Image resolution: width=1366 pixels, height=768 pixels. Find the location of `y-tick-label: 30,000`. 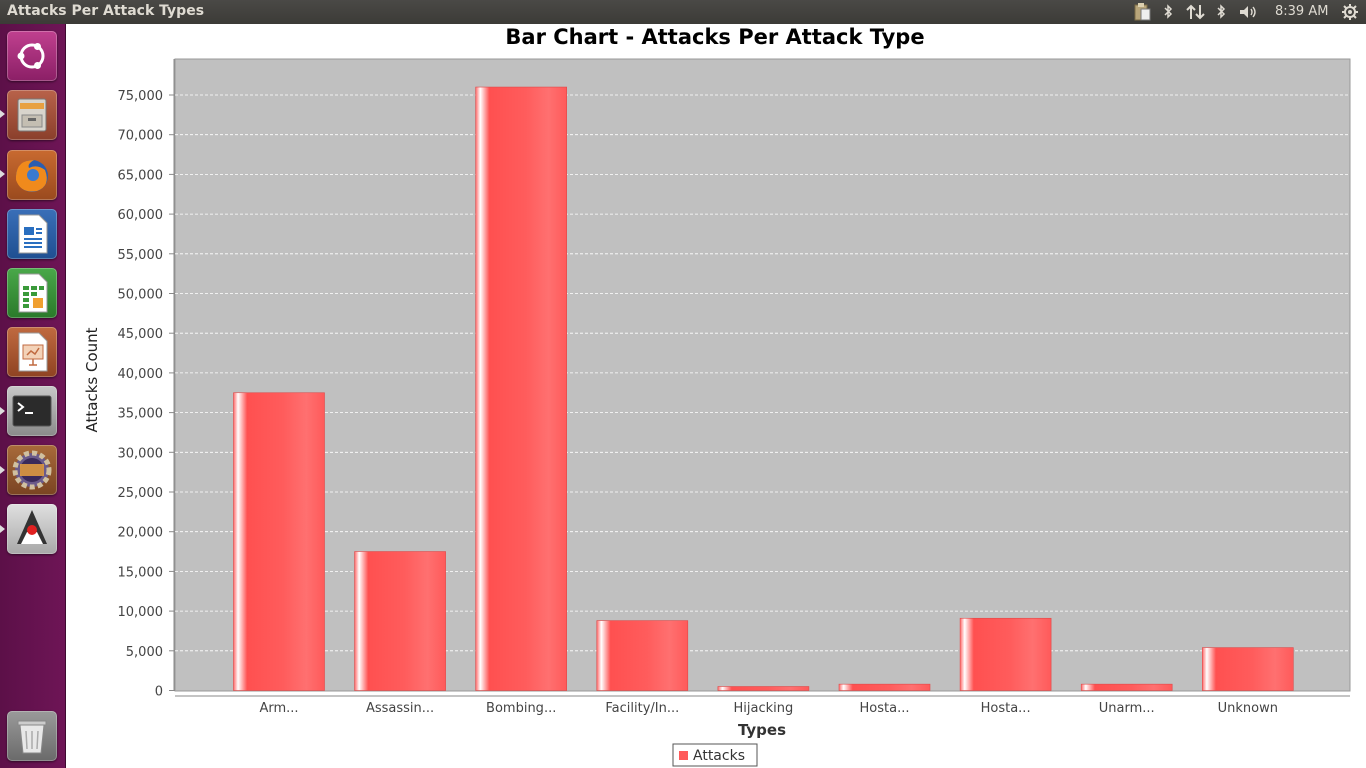

y-tick-label: 30,000 is located at coordinates (141, 453).